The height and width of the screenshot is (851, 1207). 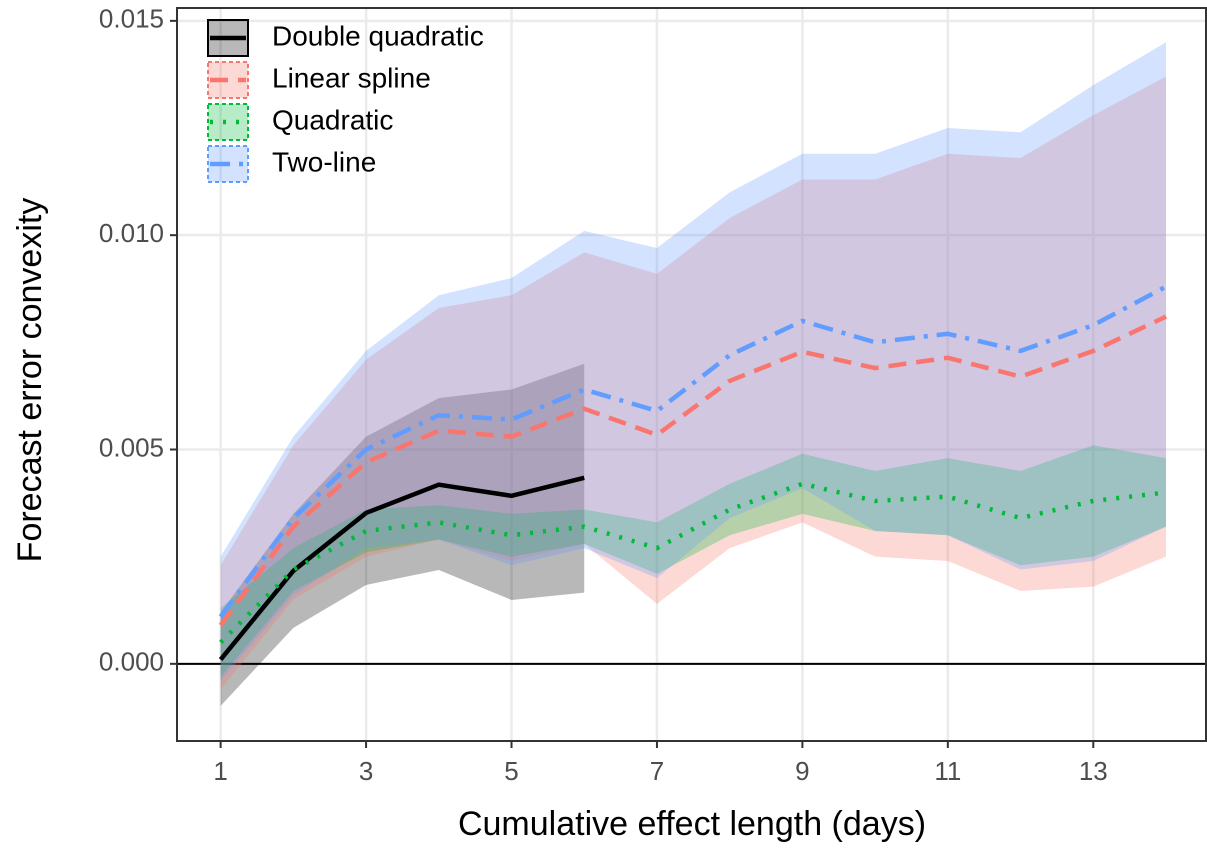 What do you see at coordinates (220, 771) in the screenshot?
I see `x-tick-label: 1` at bounding box center [220, 771].